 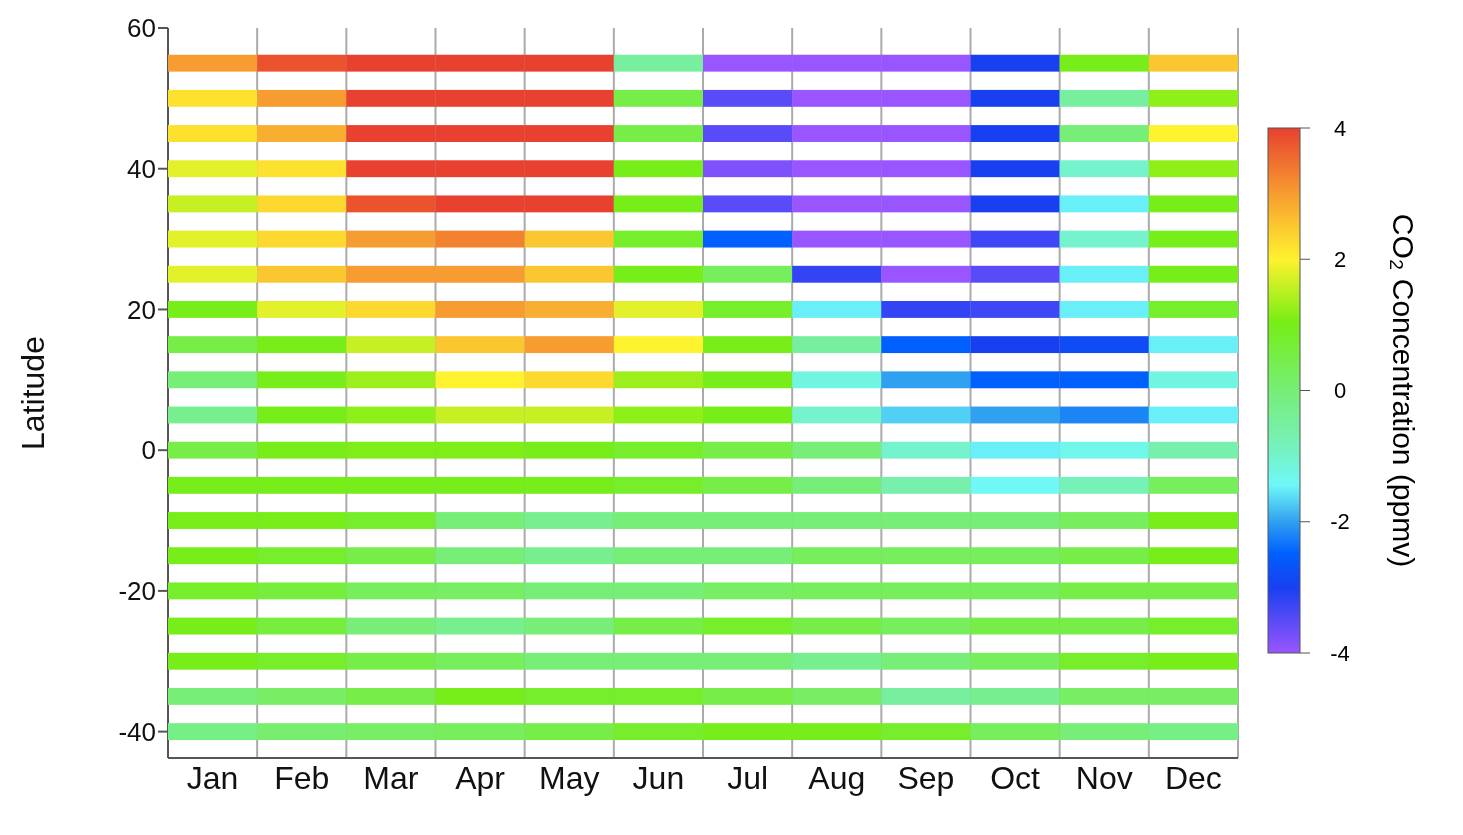 What do you see at coordinates (1403, 390) in the screenshot?
I see `color-bar-title: CO₂ Concentration (ppmv)` at bounding box center [1403, 390].